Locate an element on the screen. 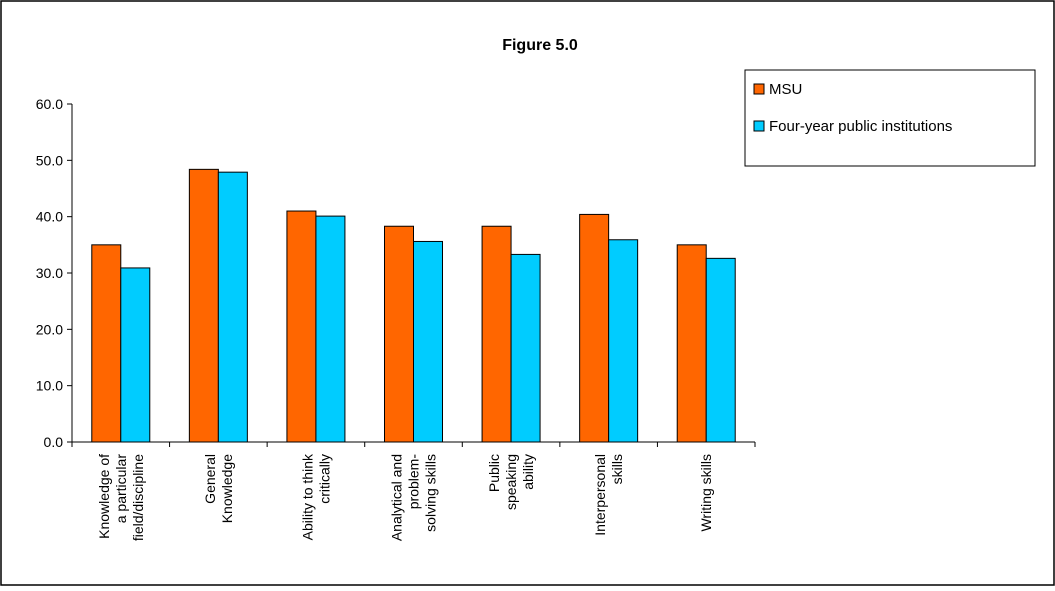 The width and height of the screenshot is (1055, 591). x-tick-label-line: a particular is located at coordinates (121, 489).